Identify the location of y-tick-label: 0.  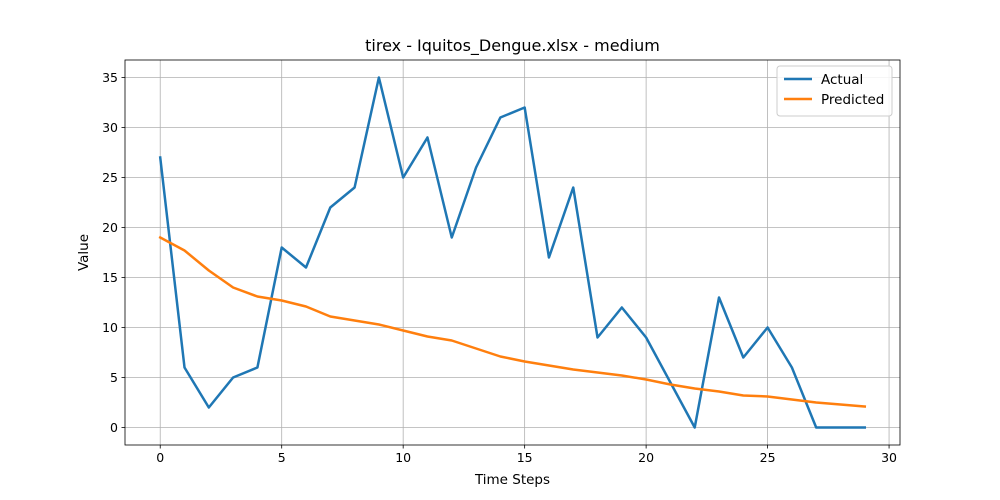
(114, 427).